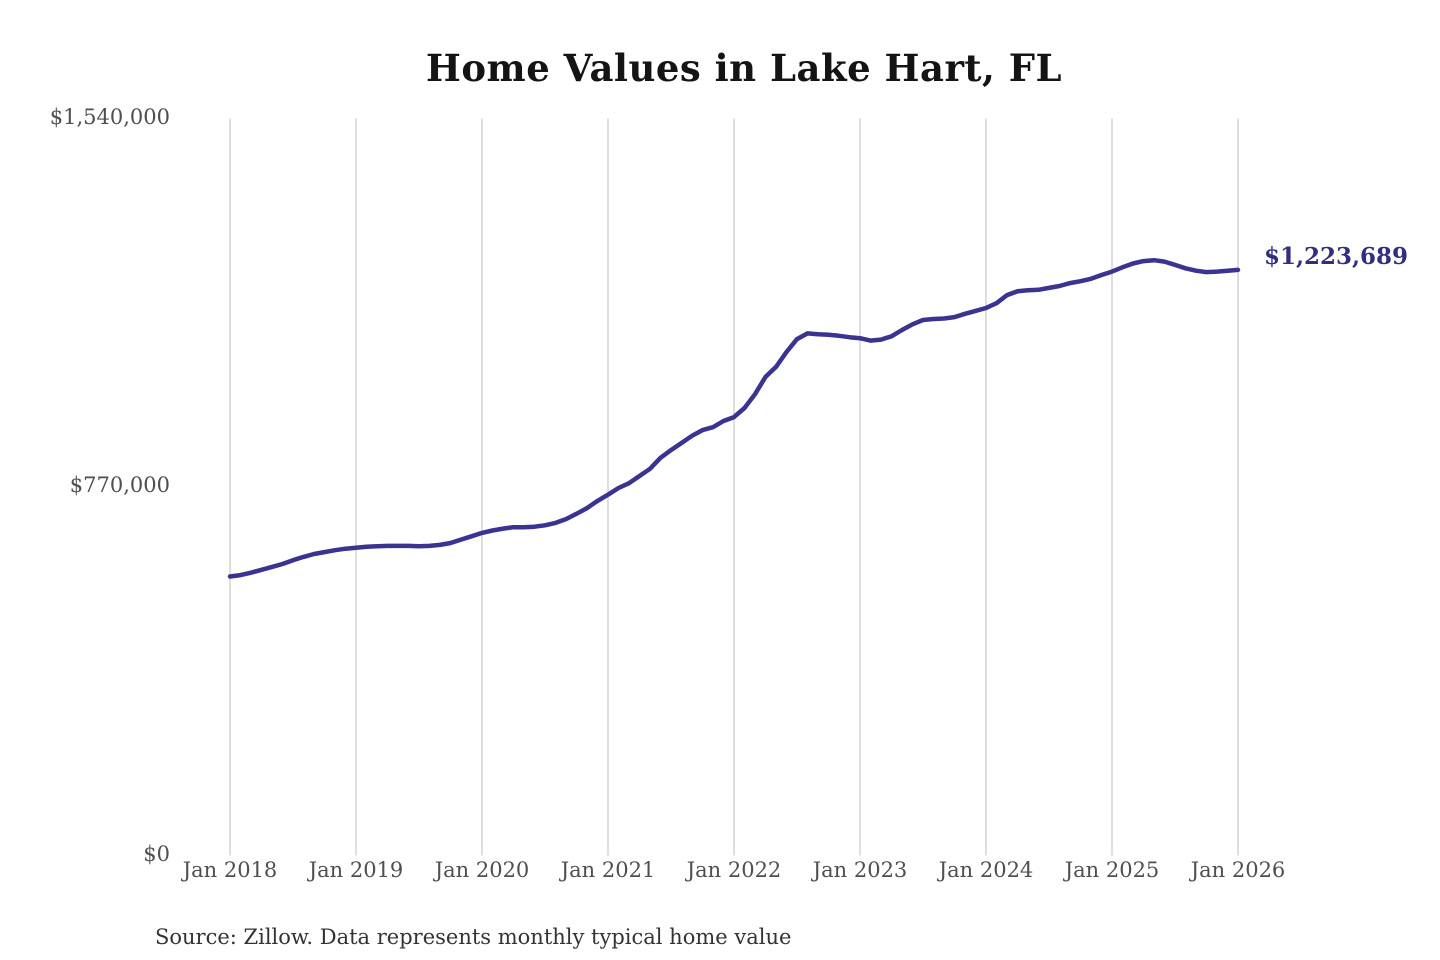 The height and width of the screenshot is (960, 1440). What do you see at coordinates (1336, 256) in the screenshot?
I see `end-value-label: $1,223,689` at bounding box center [1336, 256].